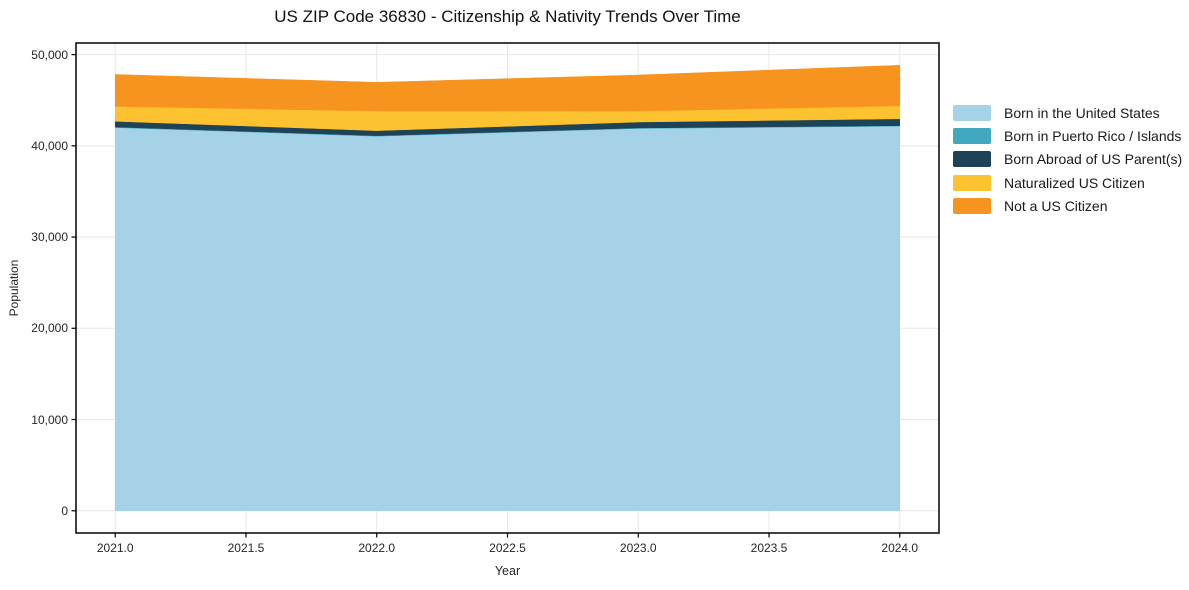  Describe the element at coordinates (507, 571) in the screenshot. I see `x-axis-label: Year` at that location.